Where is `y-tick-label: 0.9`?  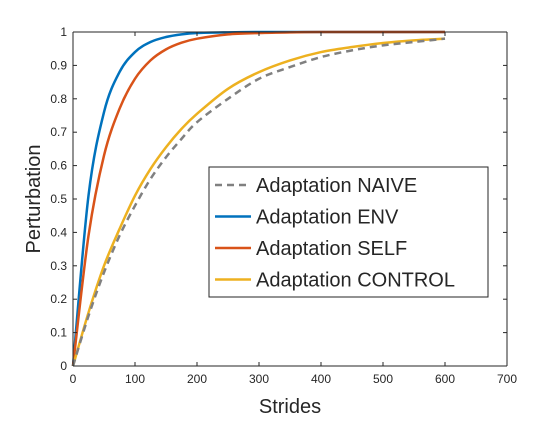 y-tick-label: 0.9 is located at coordinates (58, 65).